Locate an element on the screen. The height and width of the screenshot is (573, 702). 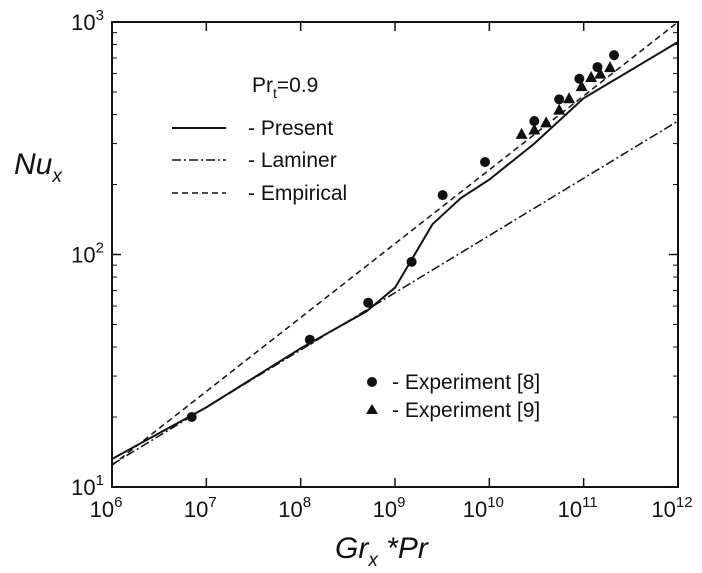
x-tick-label: 10¹² is located at coordinates (671, 508).